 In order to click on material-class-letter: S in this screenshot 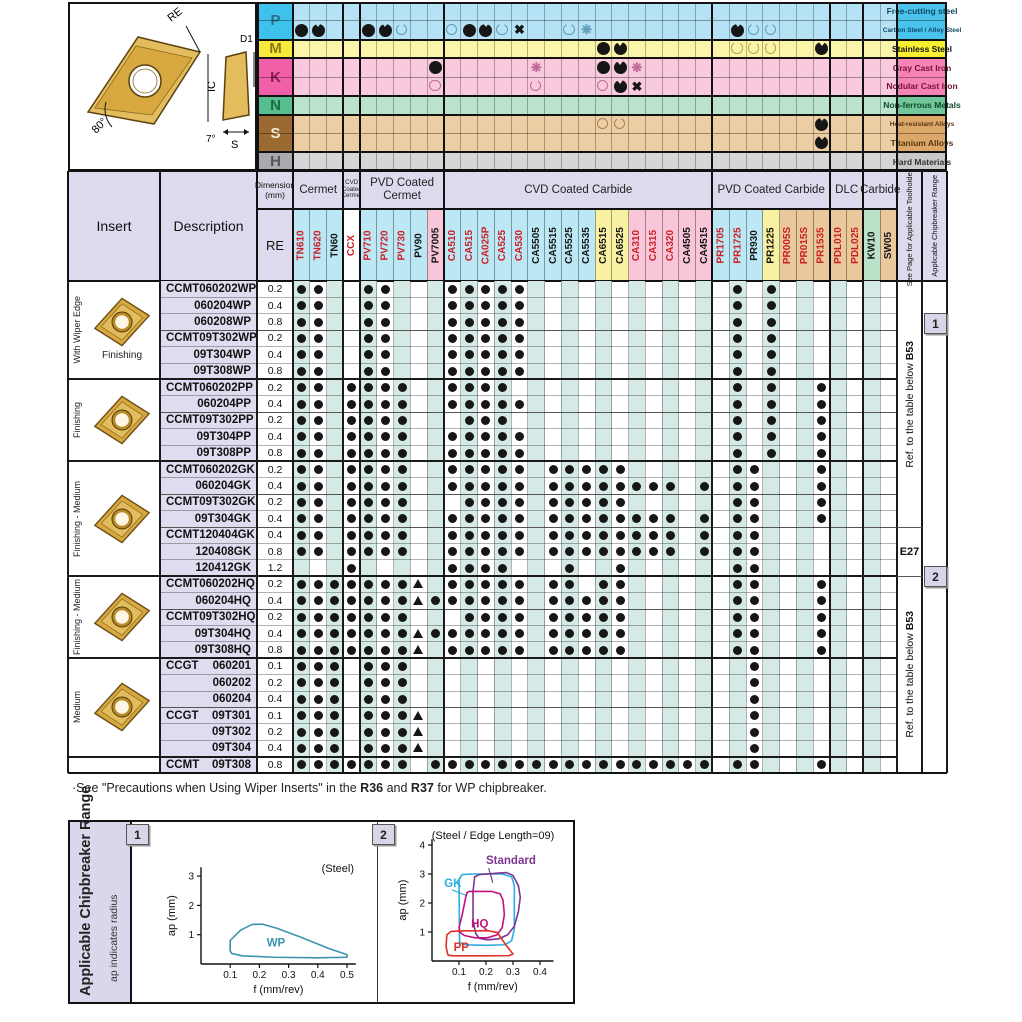, I will do `click(275, 133)`.